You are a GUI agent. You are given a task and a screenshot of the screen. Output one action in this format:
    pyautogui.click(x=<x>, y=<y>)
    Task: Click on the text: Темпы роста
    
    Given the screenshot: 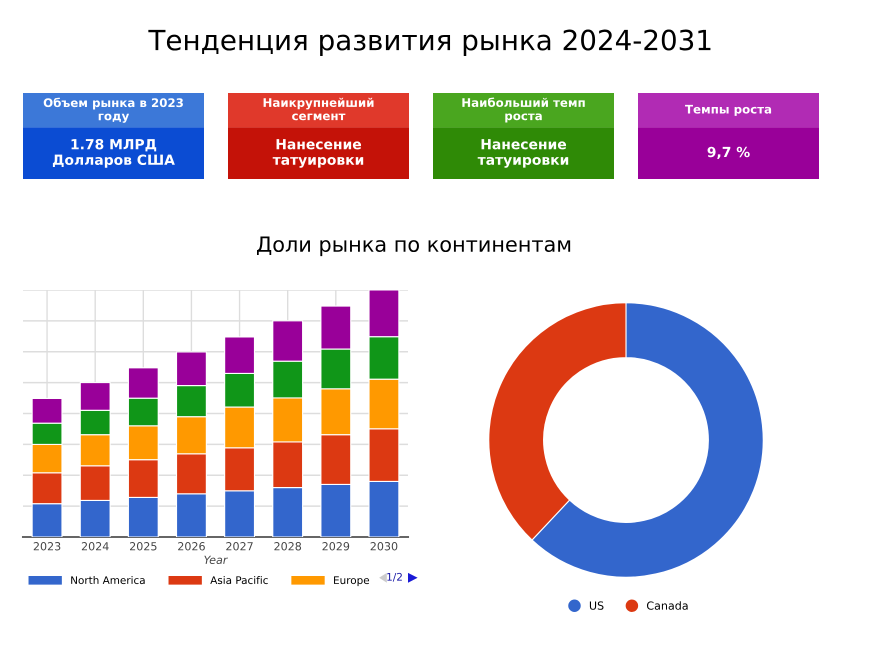 What is the action you would take?
    pyautogui.click(x=728, y=110)
    